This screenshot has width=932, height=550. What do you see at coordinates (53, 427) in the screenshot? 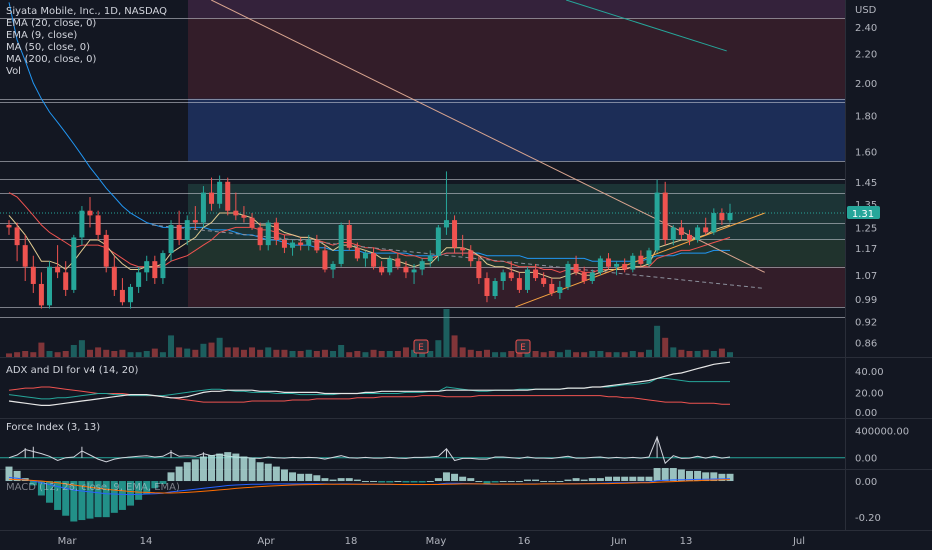
I see `force-index-label: Force Index (3, 13)` at bounding box center [53, 427].